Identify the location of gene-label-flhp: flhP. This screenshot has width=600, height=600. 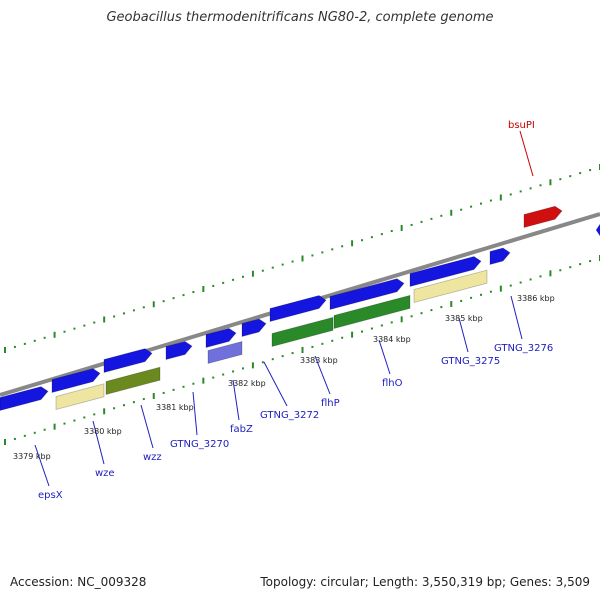
(330, 403).